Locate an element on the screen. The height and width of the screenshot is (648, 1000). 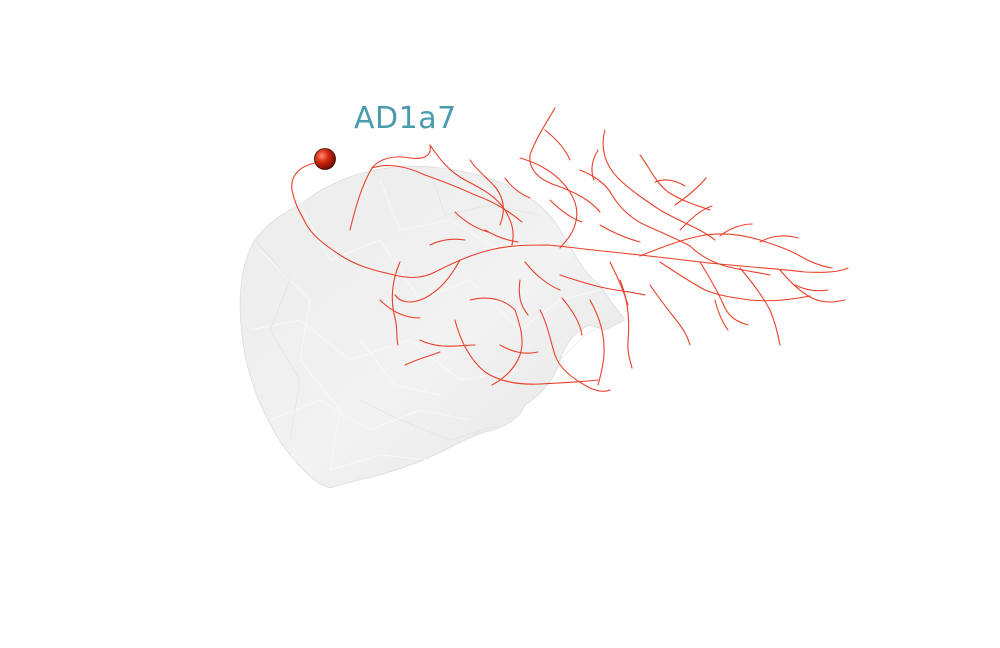
soma-sphere is located at coordinates (325, 159).